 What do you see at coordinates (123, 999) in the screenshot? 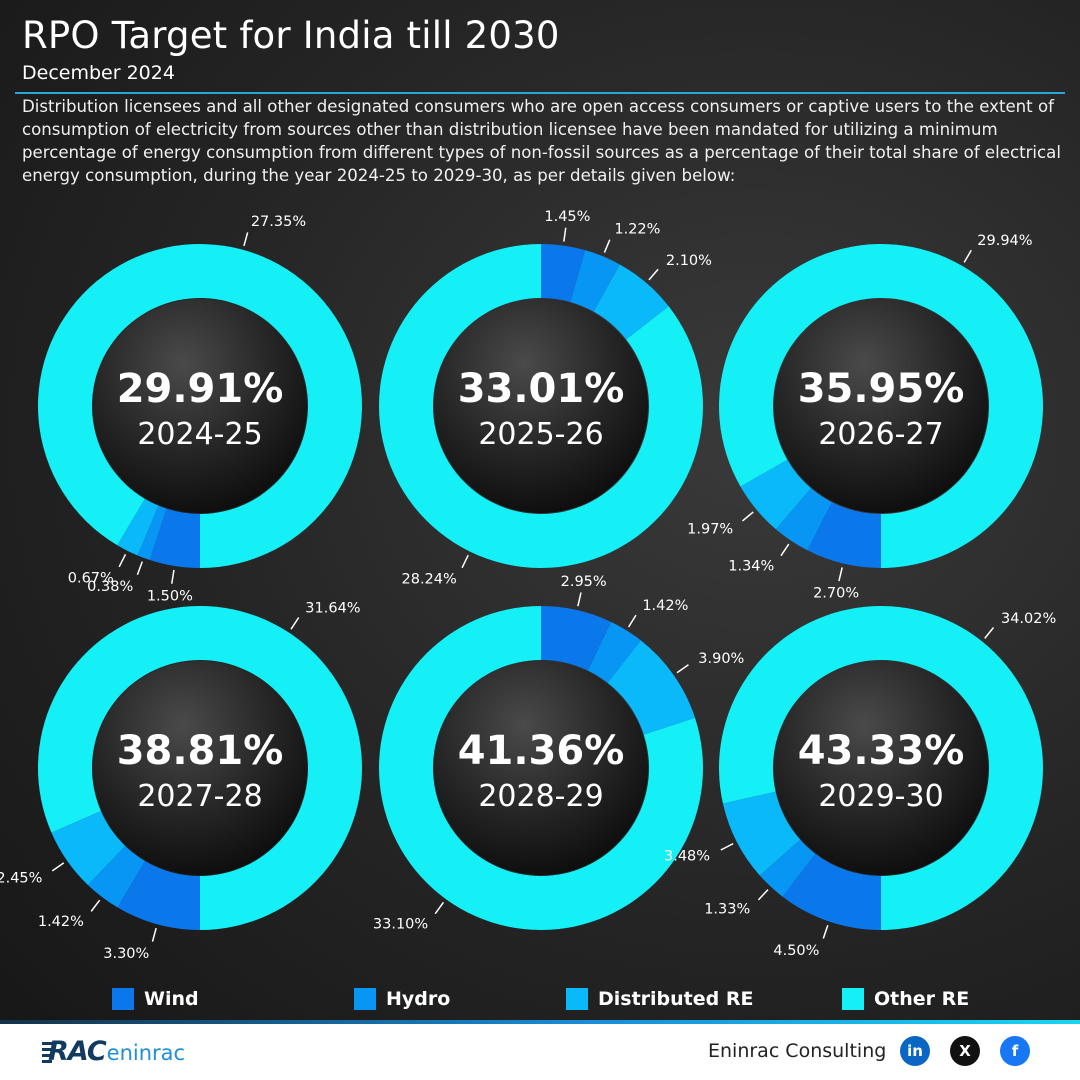
I see `legend-swatch-wind` at bounding box center [123, 999].